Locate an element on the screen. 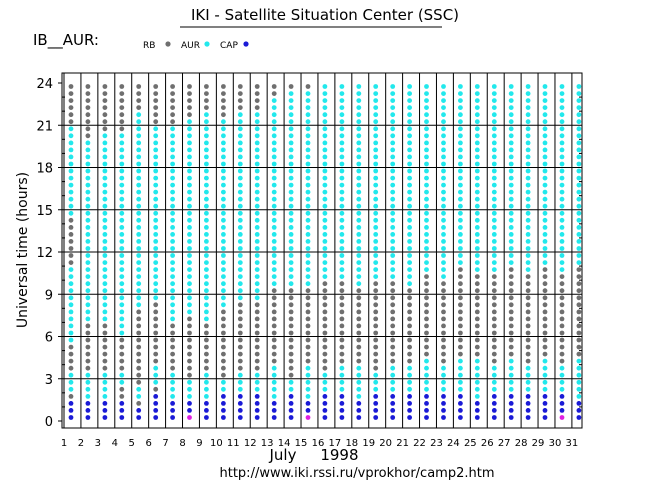 The image size is (650, 500). data-point-other is located at coordinates (189, 417).